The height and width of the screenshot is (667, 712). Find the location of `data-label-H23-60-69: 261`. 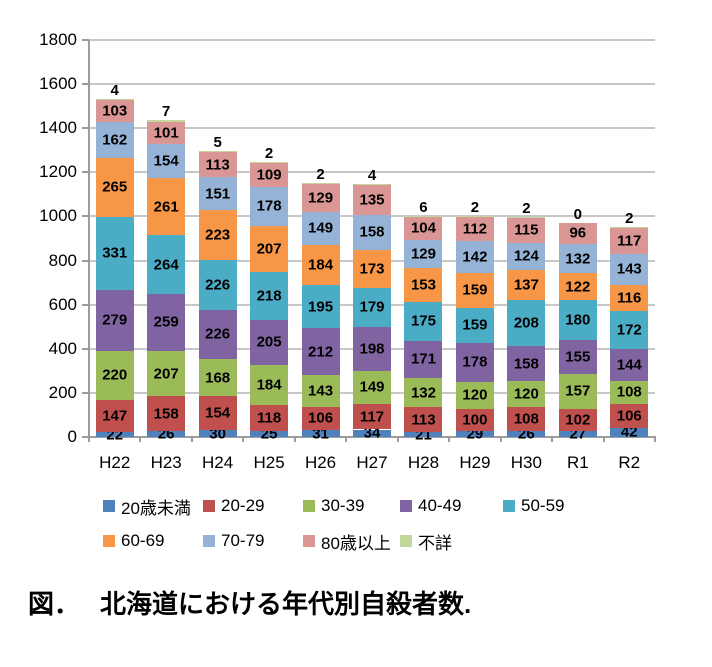

data-label-H23-60-69: 261 is located at coordinates (166, 207).